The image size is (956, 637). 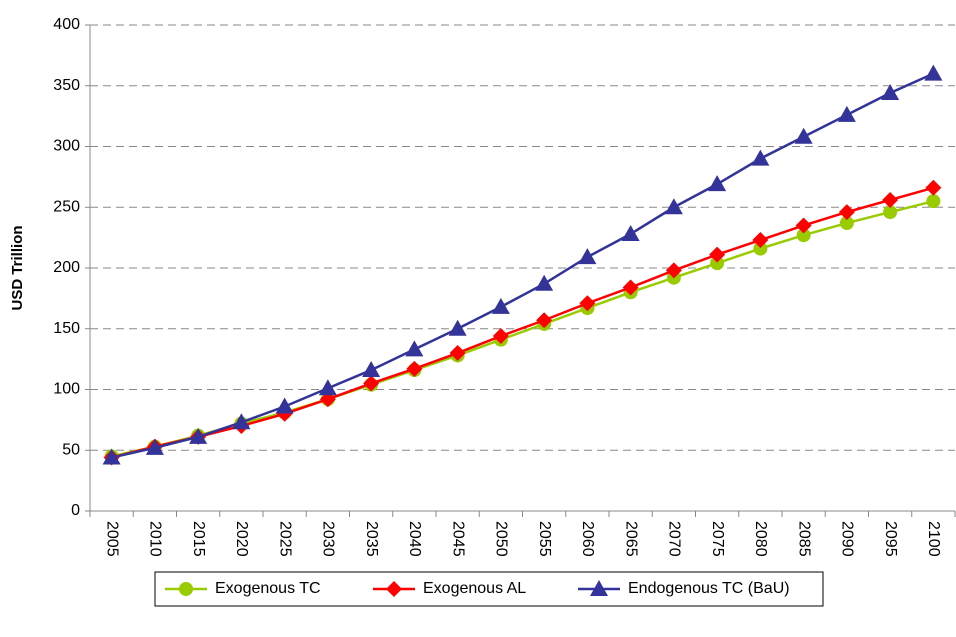 What do you see at coordinates (66, 328) in the screenshot?
I see `y-tick-label: 150` at bounding box center [66, 328].